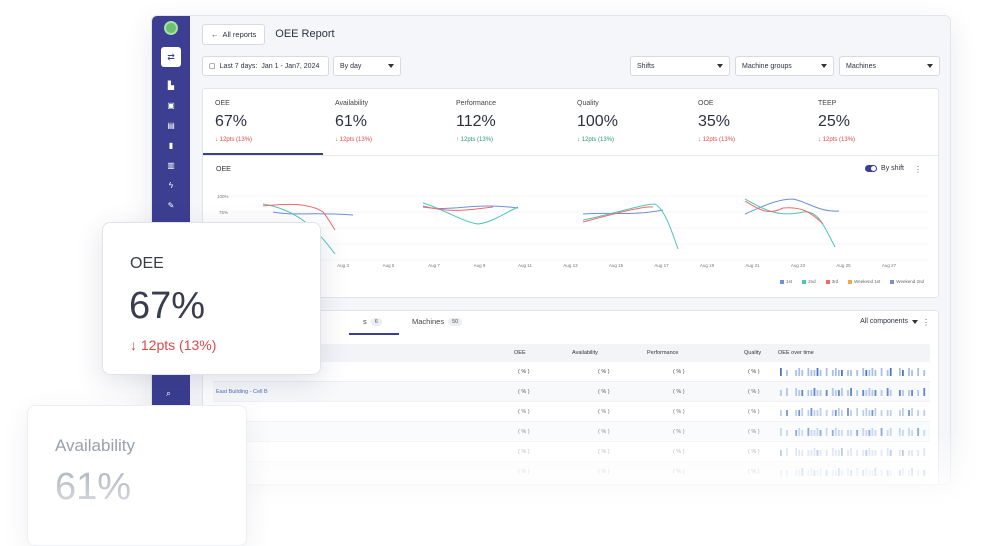 The image size is (992, 546). Describe the element at coordinates (918, 169) in the screenshot. I see `chart-more-icon: ⋮` at that location.